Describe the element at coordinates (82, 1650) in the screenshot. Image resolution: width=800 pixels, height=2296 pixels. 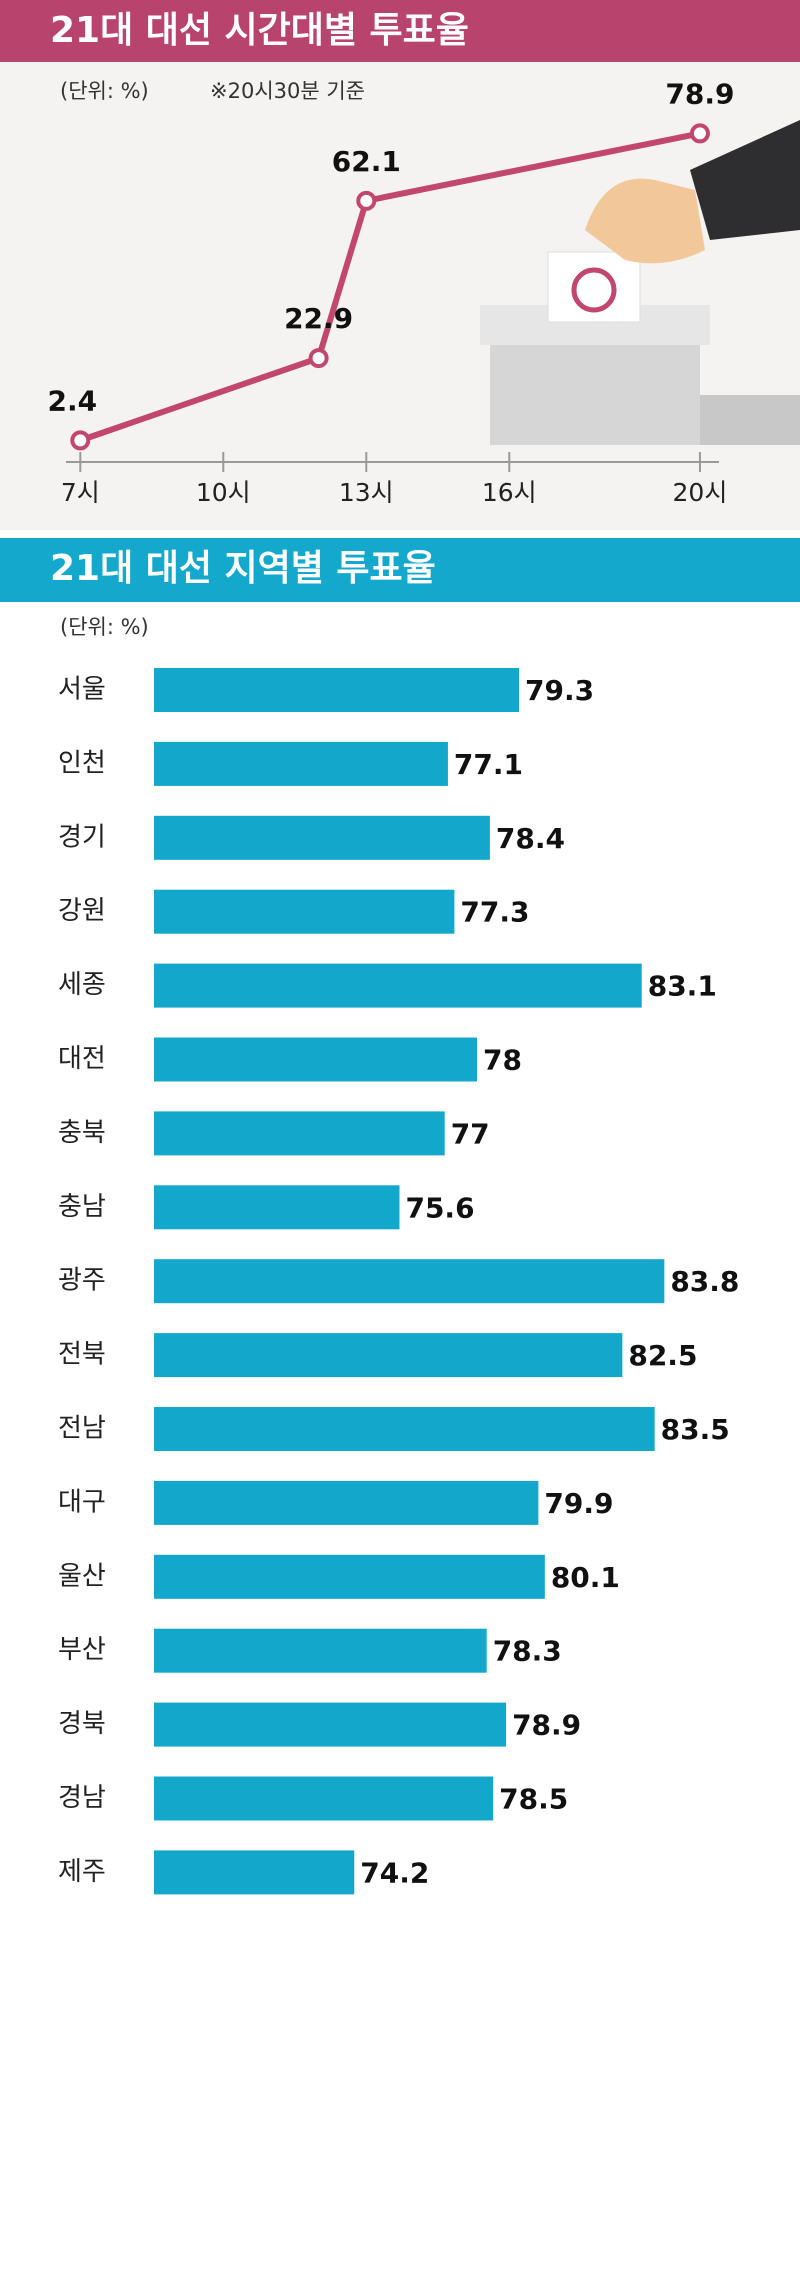
I see `category-label: 부산` at that location.